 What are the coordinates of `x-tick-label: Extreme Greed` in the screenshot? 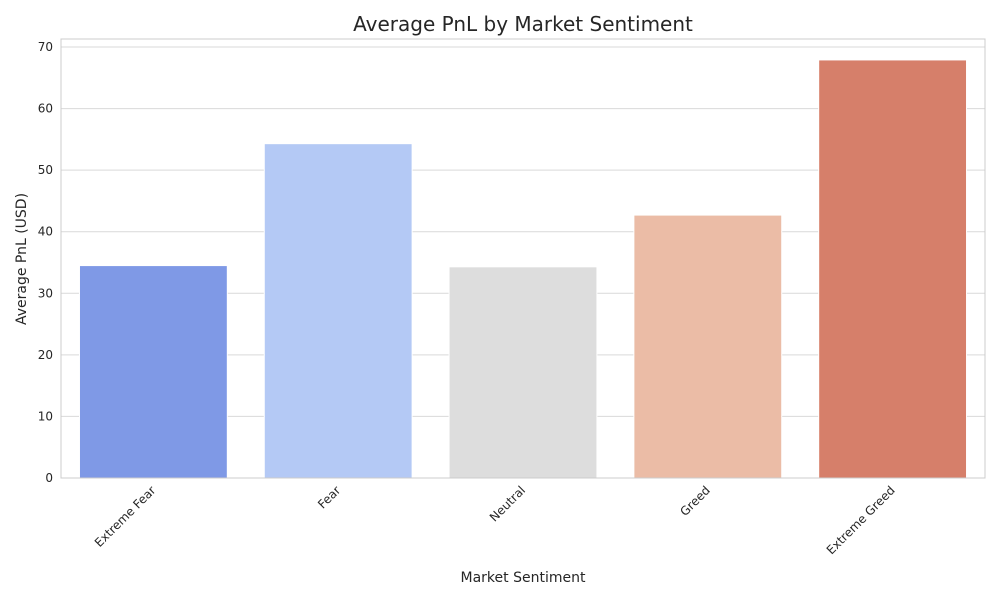 It's located at (861, 520).